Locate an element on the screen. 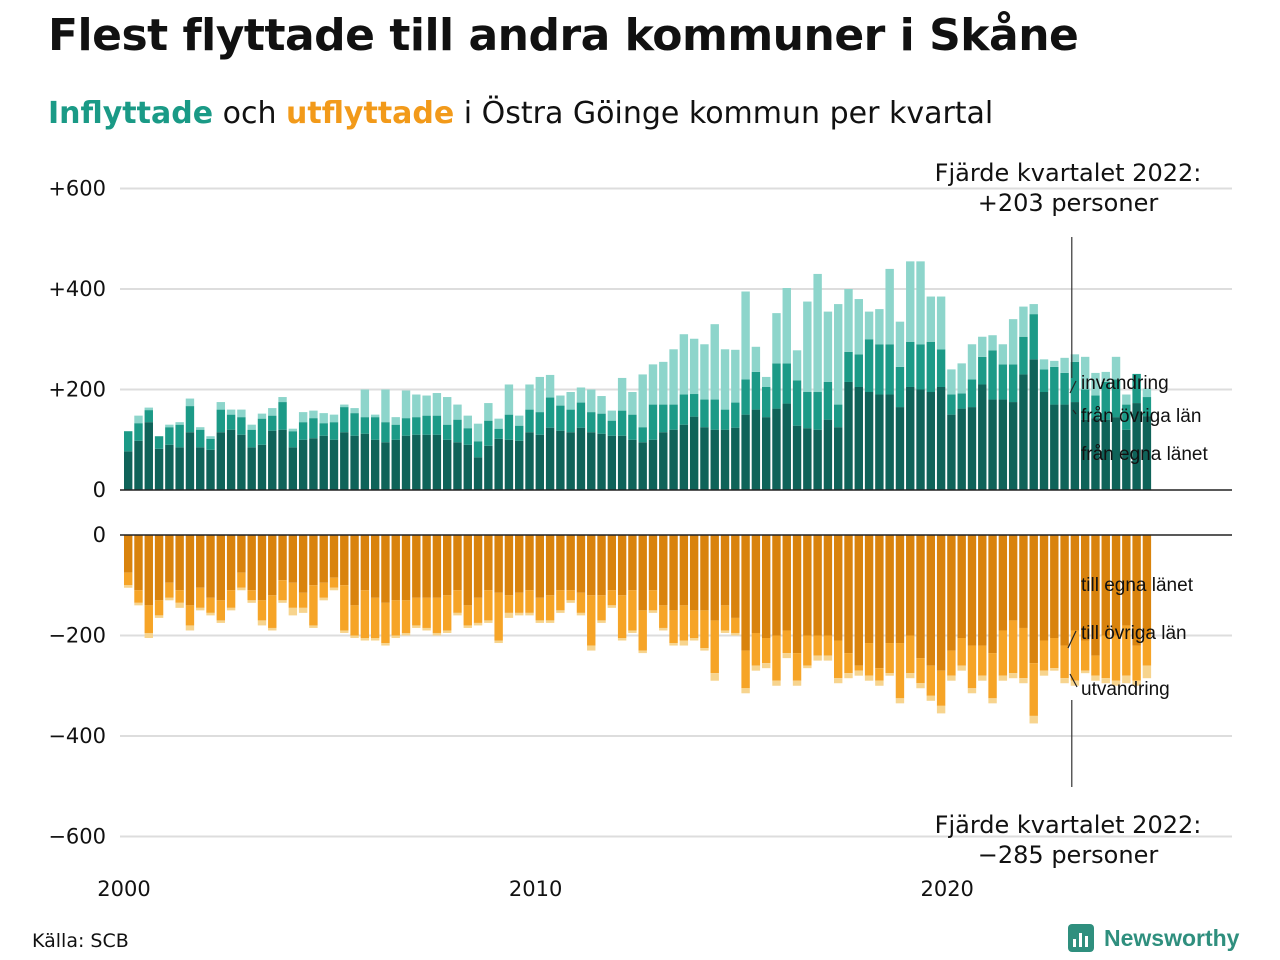 This screenshot has width=1280, height=960. y-tick-label-in: 0 is located at coordinates (99, 490).